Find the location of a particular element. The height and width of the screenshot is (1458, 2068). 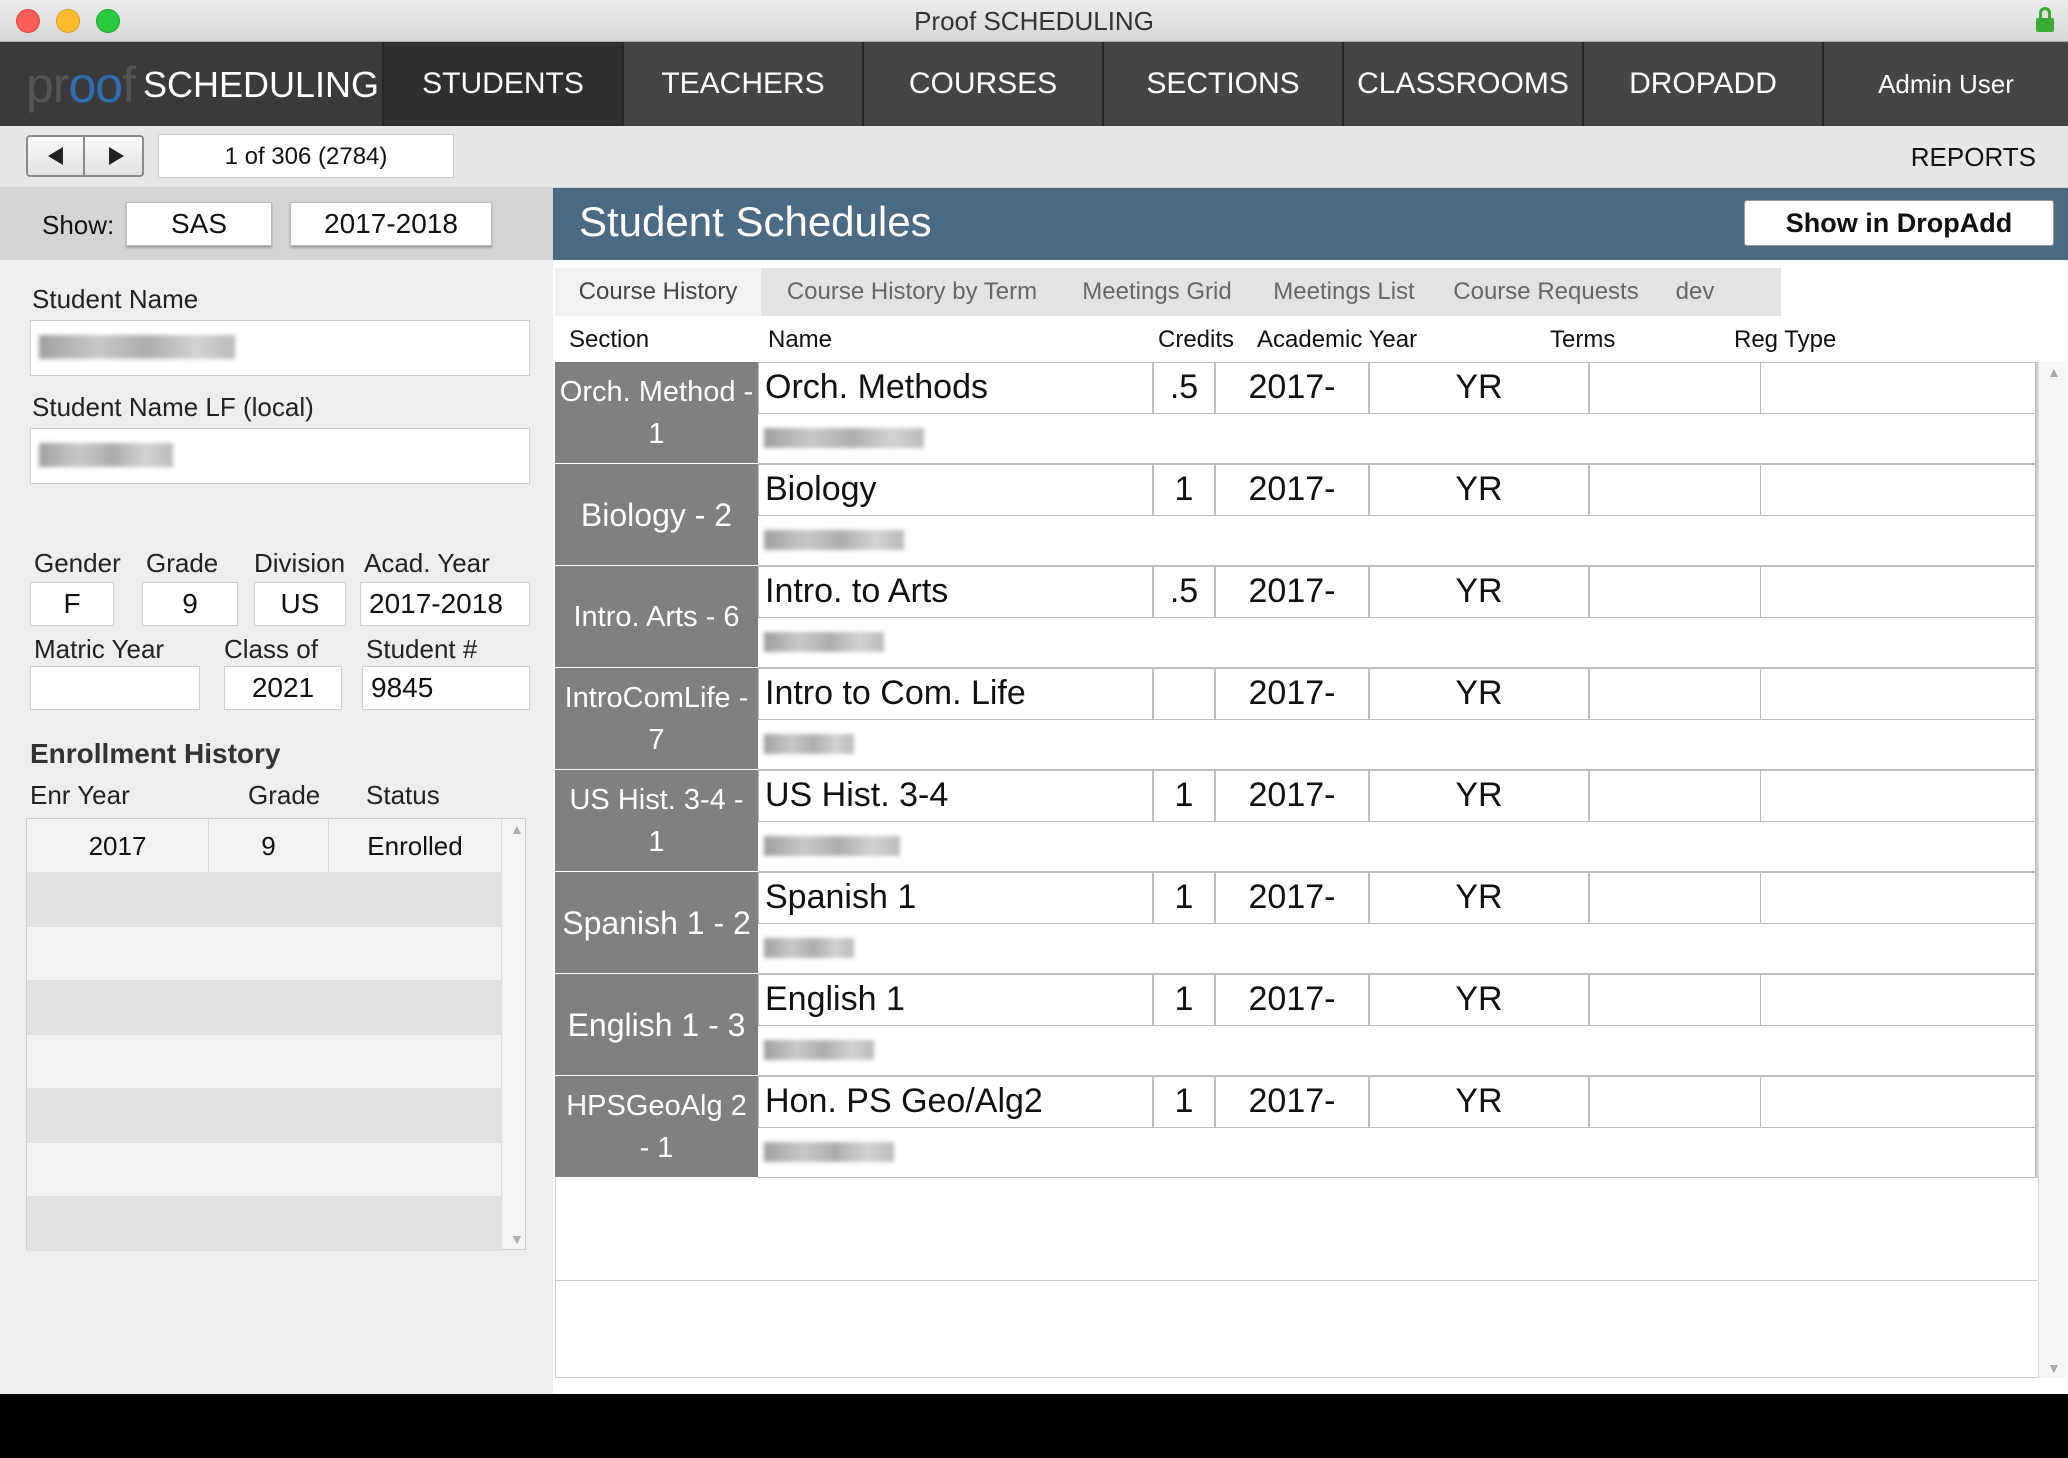

enrollment-scrollbar: ▲ ▼ is located at coordinates (513, 1034).